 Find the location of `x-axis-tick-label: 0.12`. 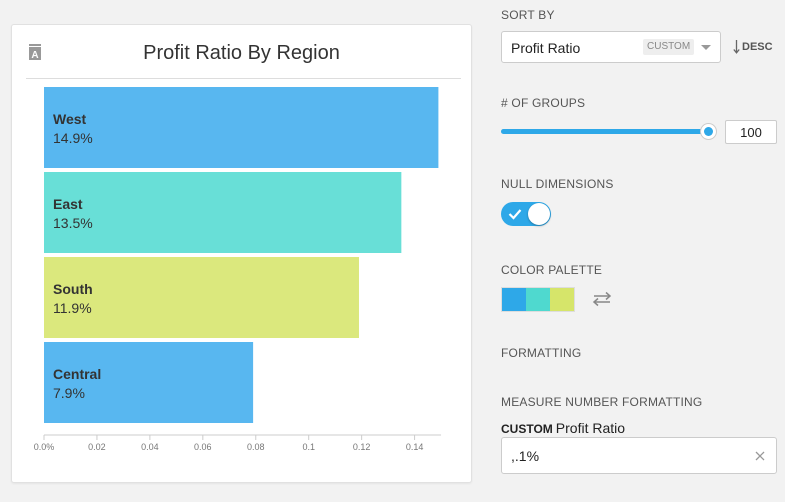

x-axis-tick-label: 0.12 is located at coordinates (362, 447).